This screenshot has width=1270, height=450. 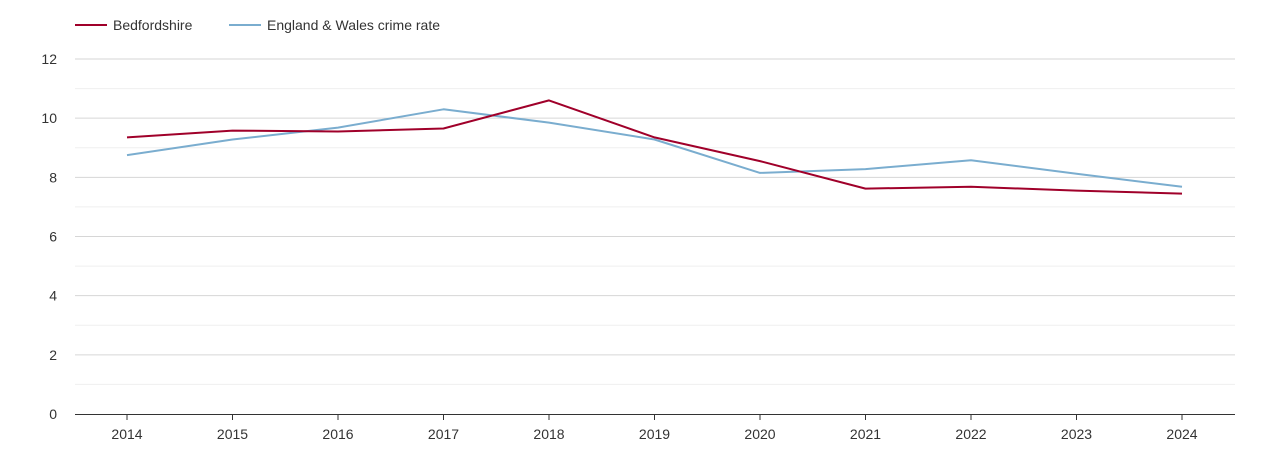 I want to click on y-tick-label: 12, so click(x=49, y=59).